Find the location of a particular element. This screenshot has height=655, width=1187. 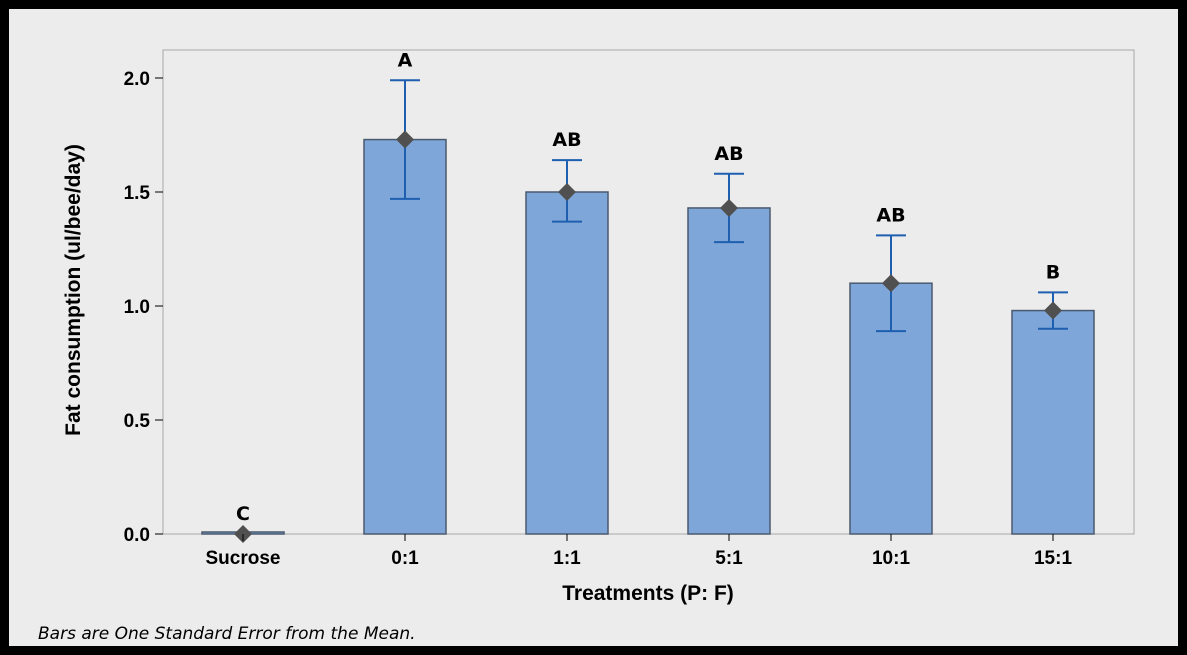

significance-letter: C is located at coordinates (243, 514).